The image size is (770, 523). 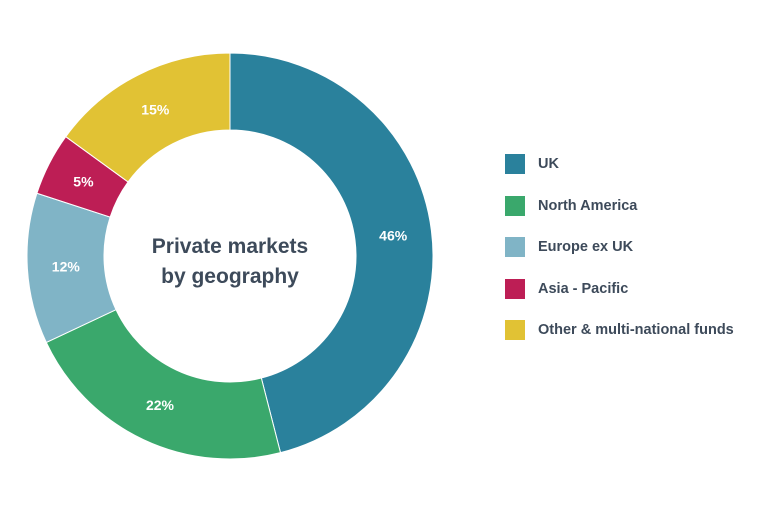 What do you see at coordinates (619, 164) in the screenshot?
I see `legend-item-uk: UK` at bounding box center [619, 164].